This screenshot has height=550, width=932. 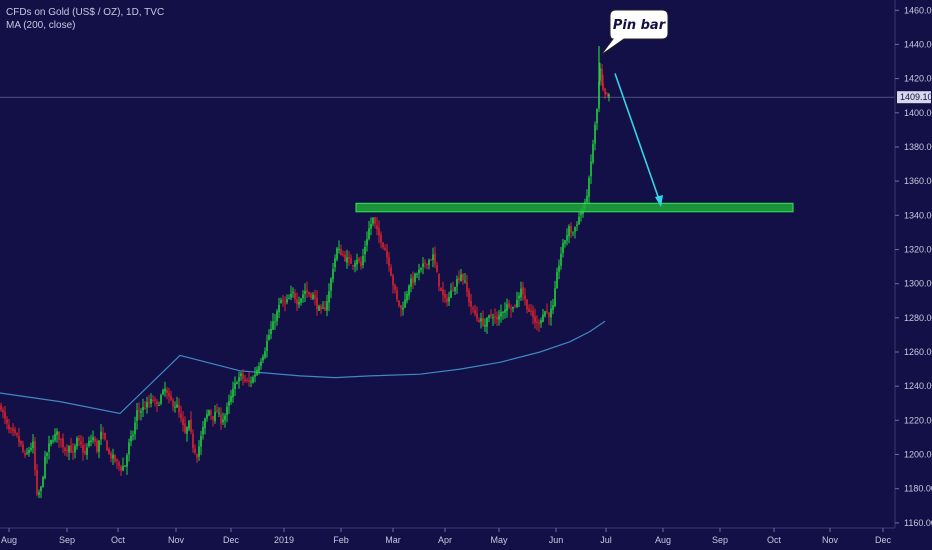 I want to click on direction-arrow-head, so click(x=659, y=201).